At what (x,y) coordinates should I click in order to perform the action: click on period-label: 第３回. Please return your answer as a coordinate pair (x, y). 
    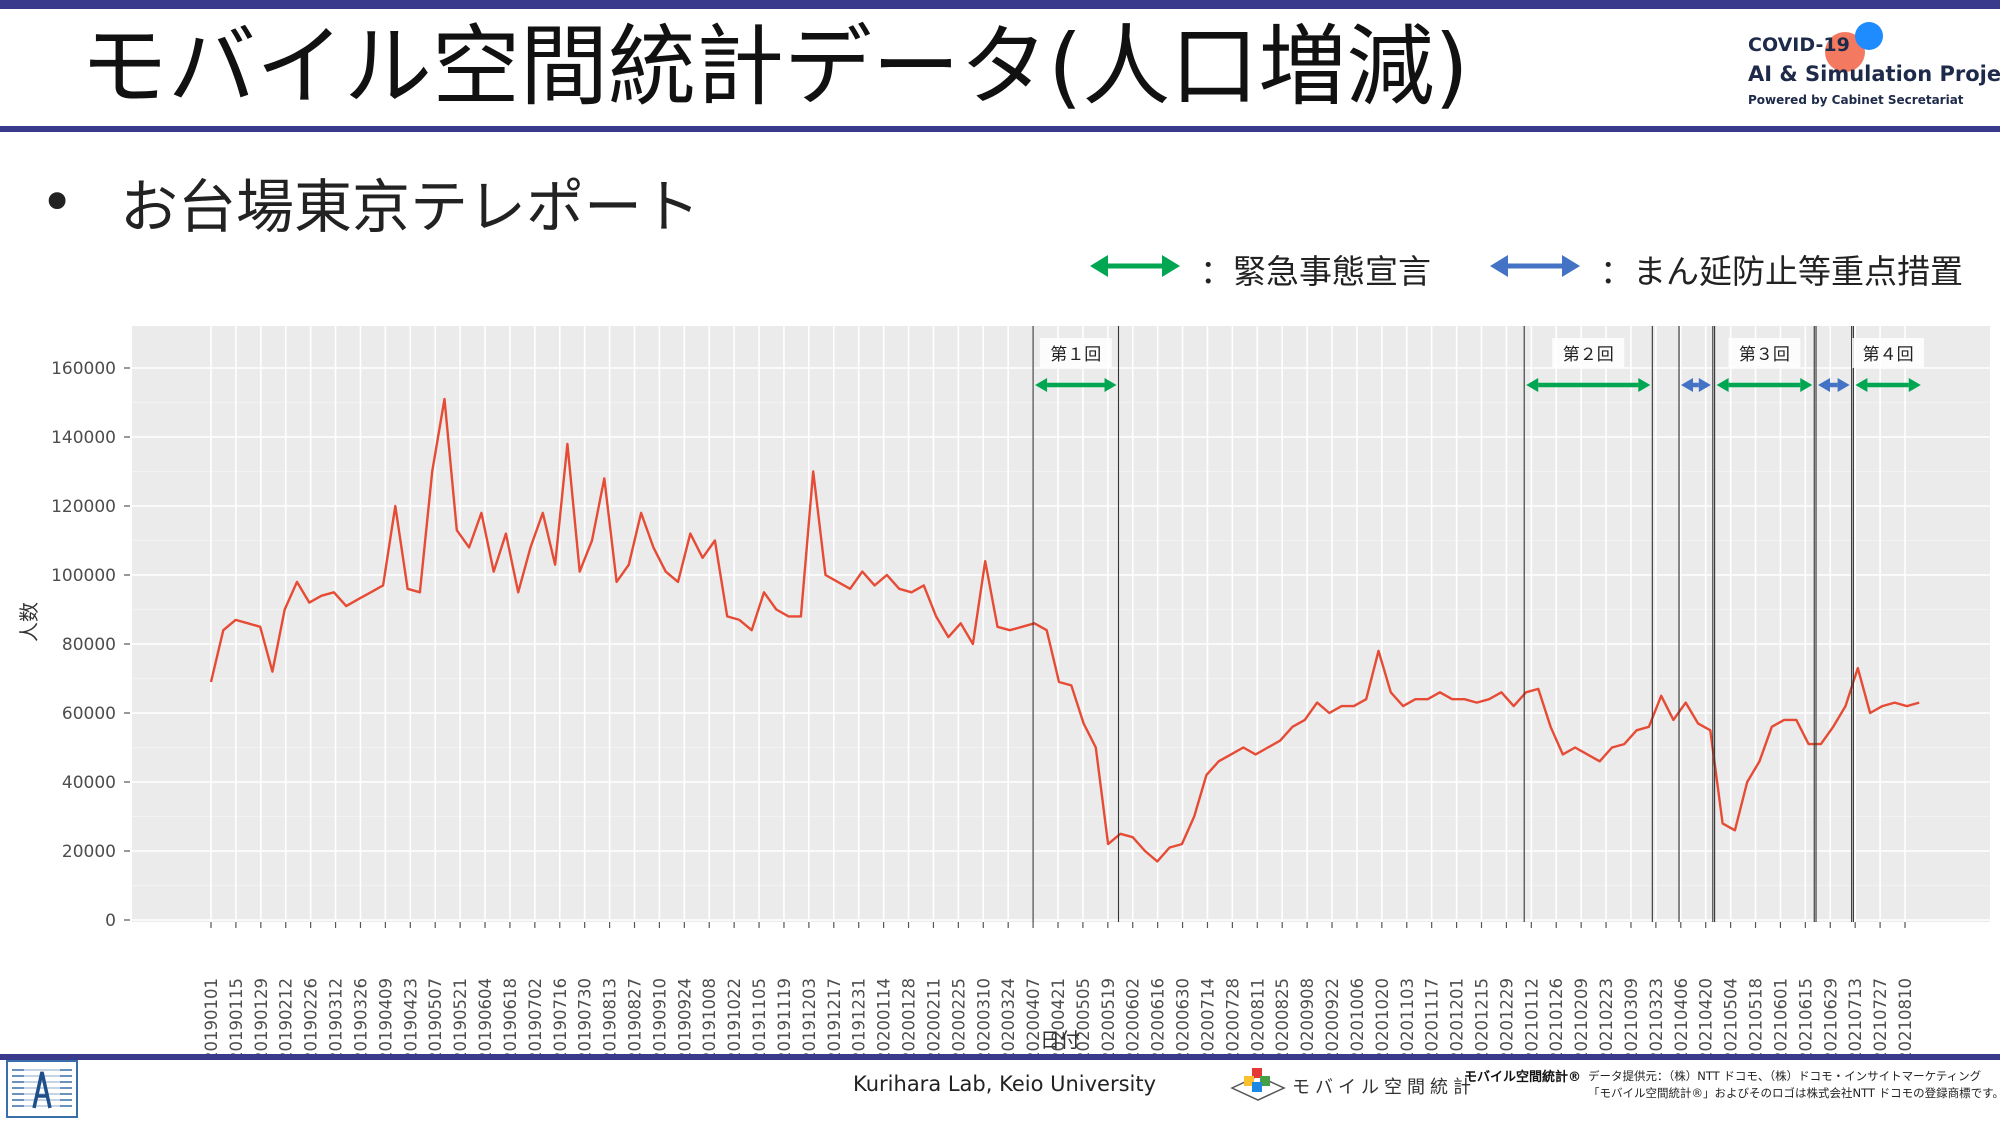
    Looking at the image, I should click on (1764, 355).